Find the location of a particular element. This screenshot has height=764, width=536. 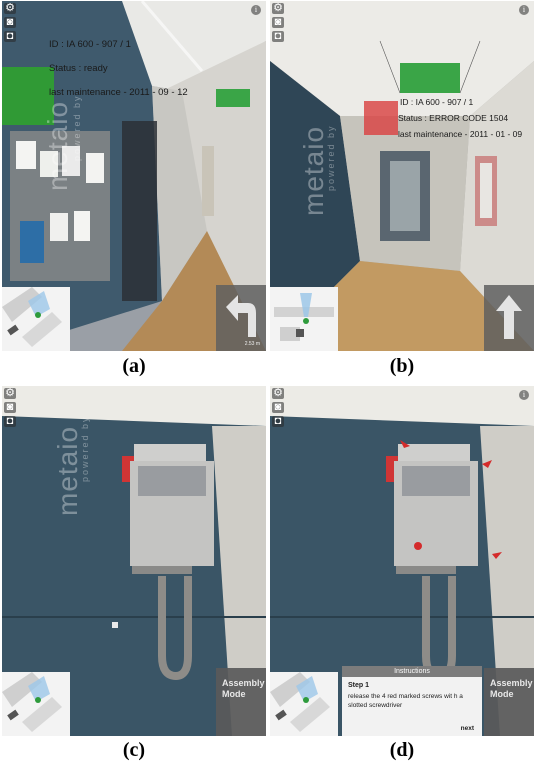

ar-maintenance-label: last maintenance - 2011 - 09 - 12 is located at coordinates (118, 92).